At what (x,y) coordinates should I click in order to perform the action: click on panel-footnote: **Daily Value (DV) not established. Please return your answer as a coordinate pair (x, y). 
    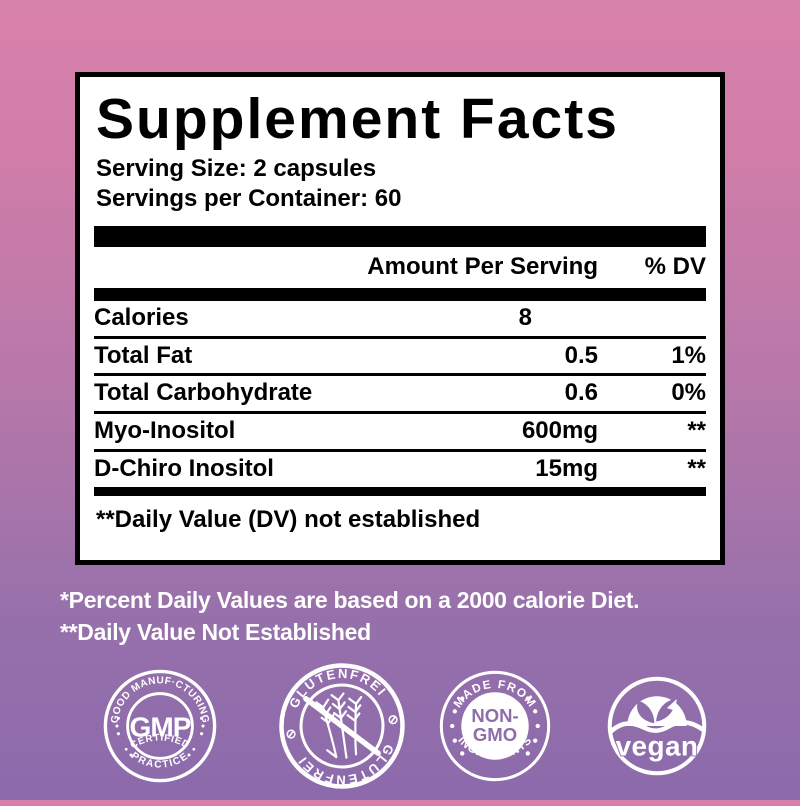
    Looking at the image, I should click on (288, 519).